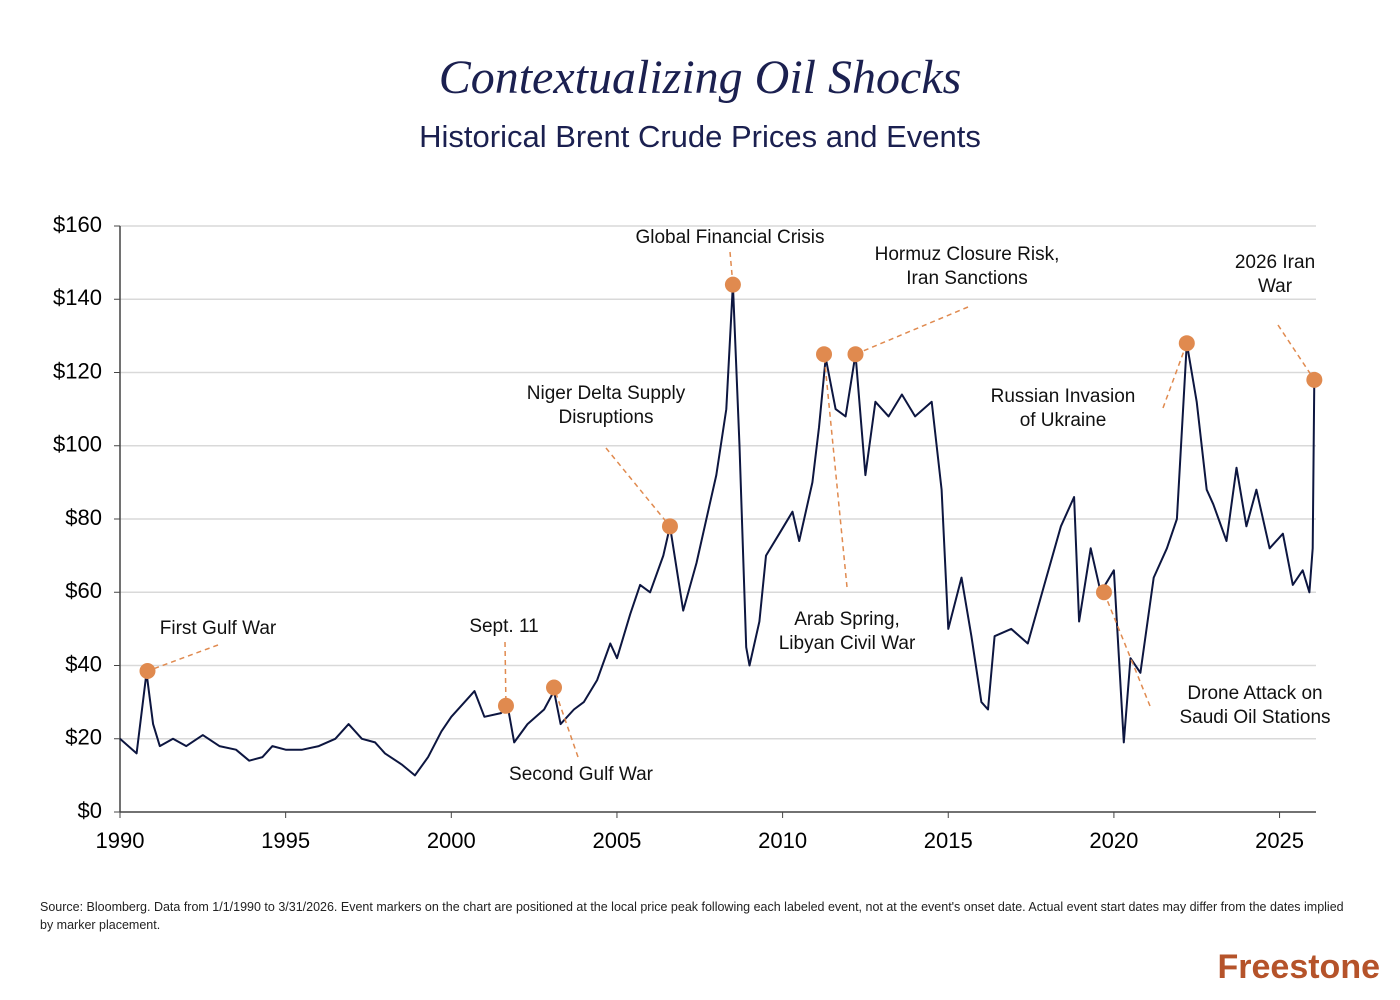 This screenshot has width=1400, height=1000. What do you see at coordinates (503, 626) in the screenshot?
I see `event-label: Sept. 11` at bounding box center [503, 626].